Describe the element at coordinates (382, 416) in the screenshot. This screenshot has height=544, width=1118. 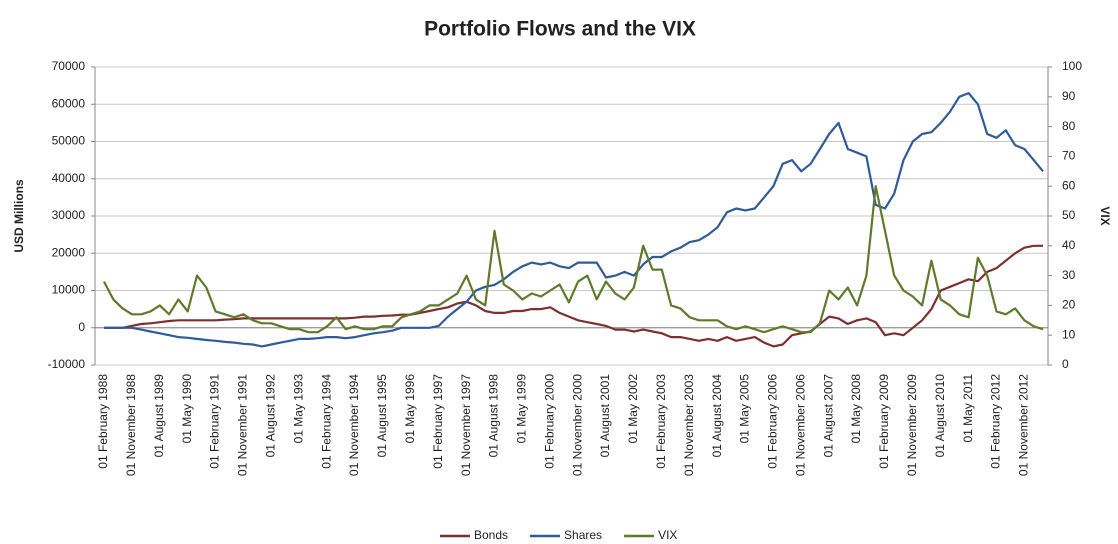
I see `x-tick-label: 01 August 1995` at that location.